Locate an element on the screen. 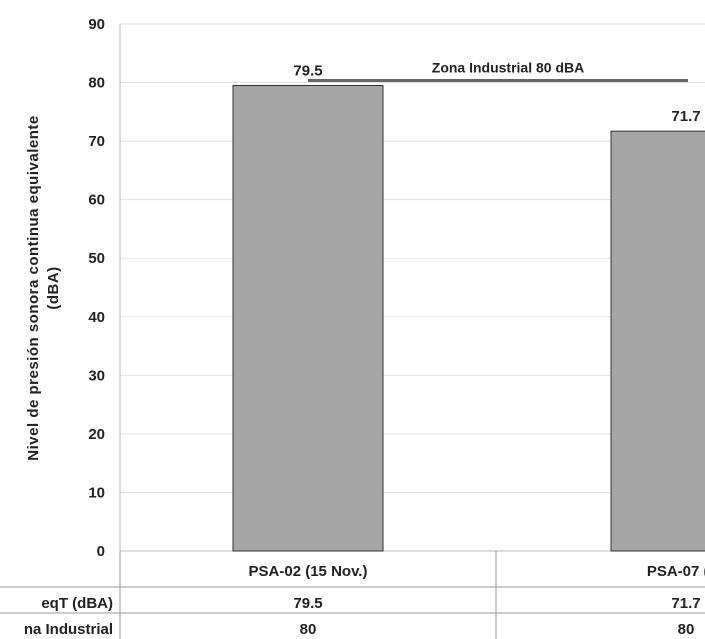 Image resolution: width=705 pixels, height=639 pixels. table-cell: 71.7 is located at coordinates (685, 603).